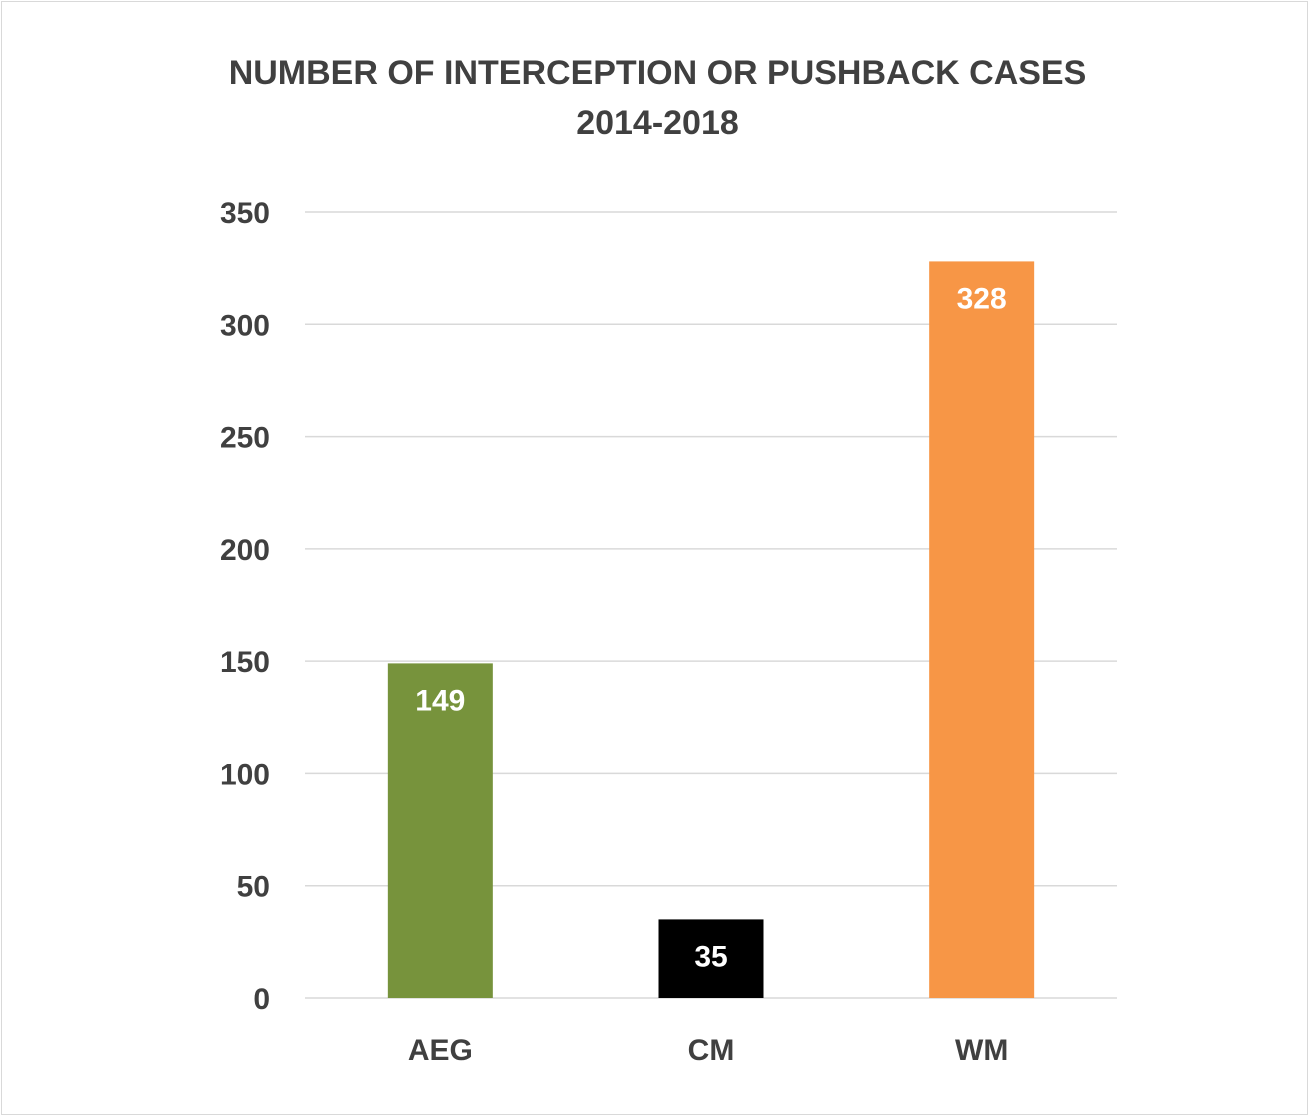  What do you see at coordinates (245, 213) in the screenshot?
I see `y-tick-label: 350` at bounding box center [245, 213].